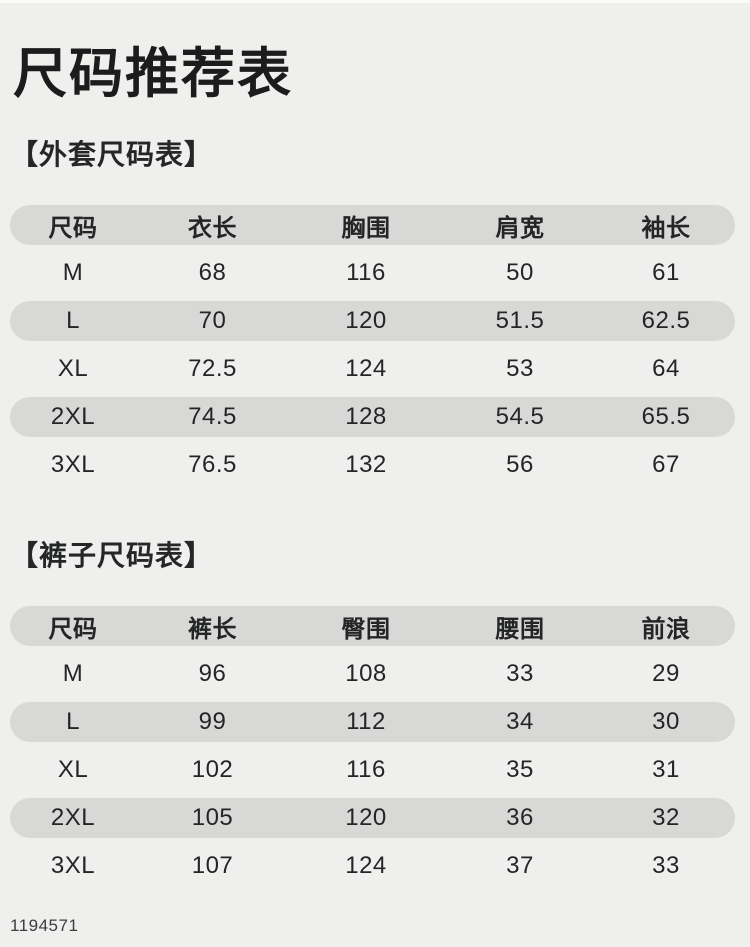 The image size is (750, 947). Describe the element at coordinates (212, 769) in the screenshot. I see `cell-value: 102` at that location.